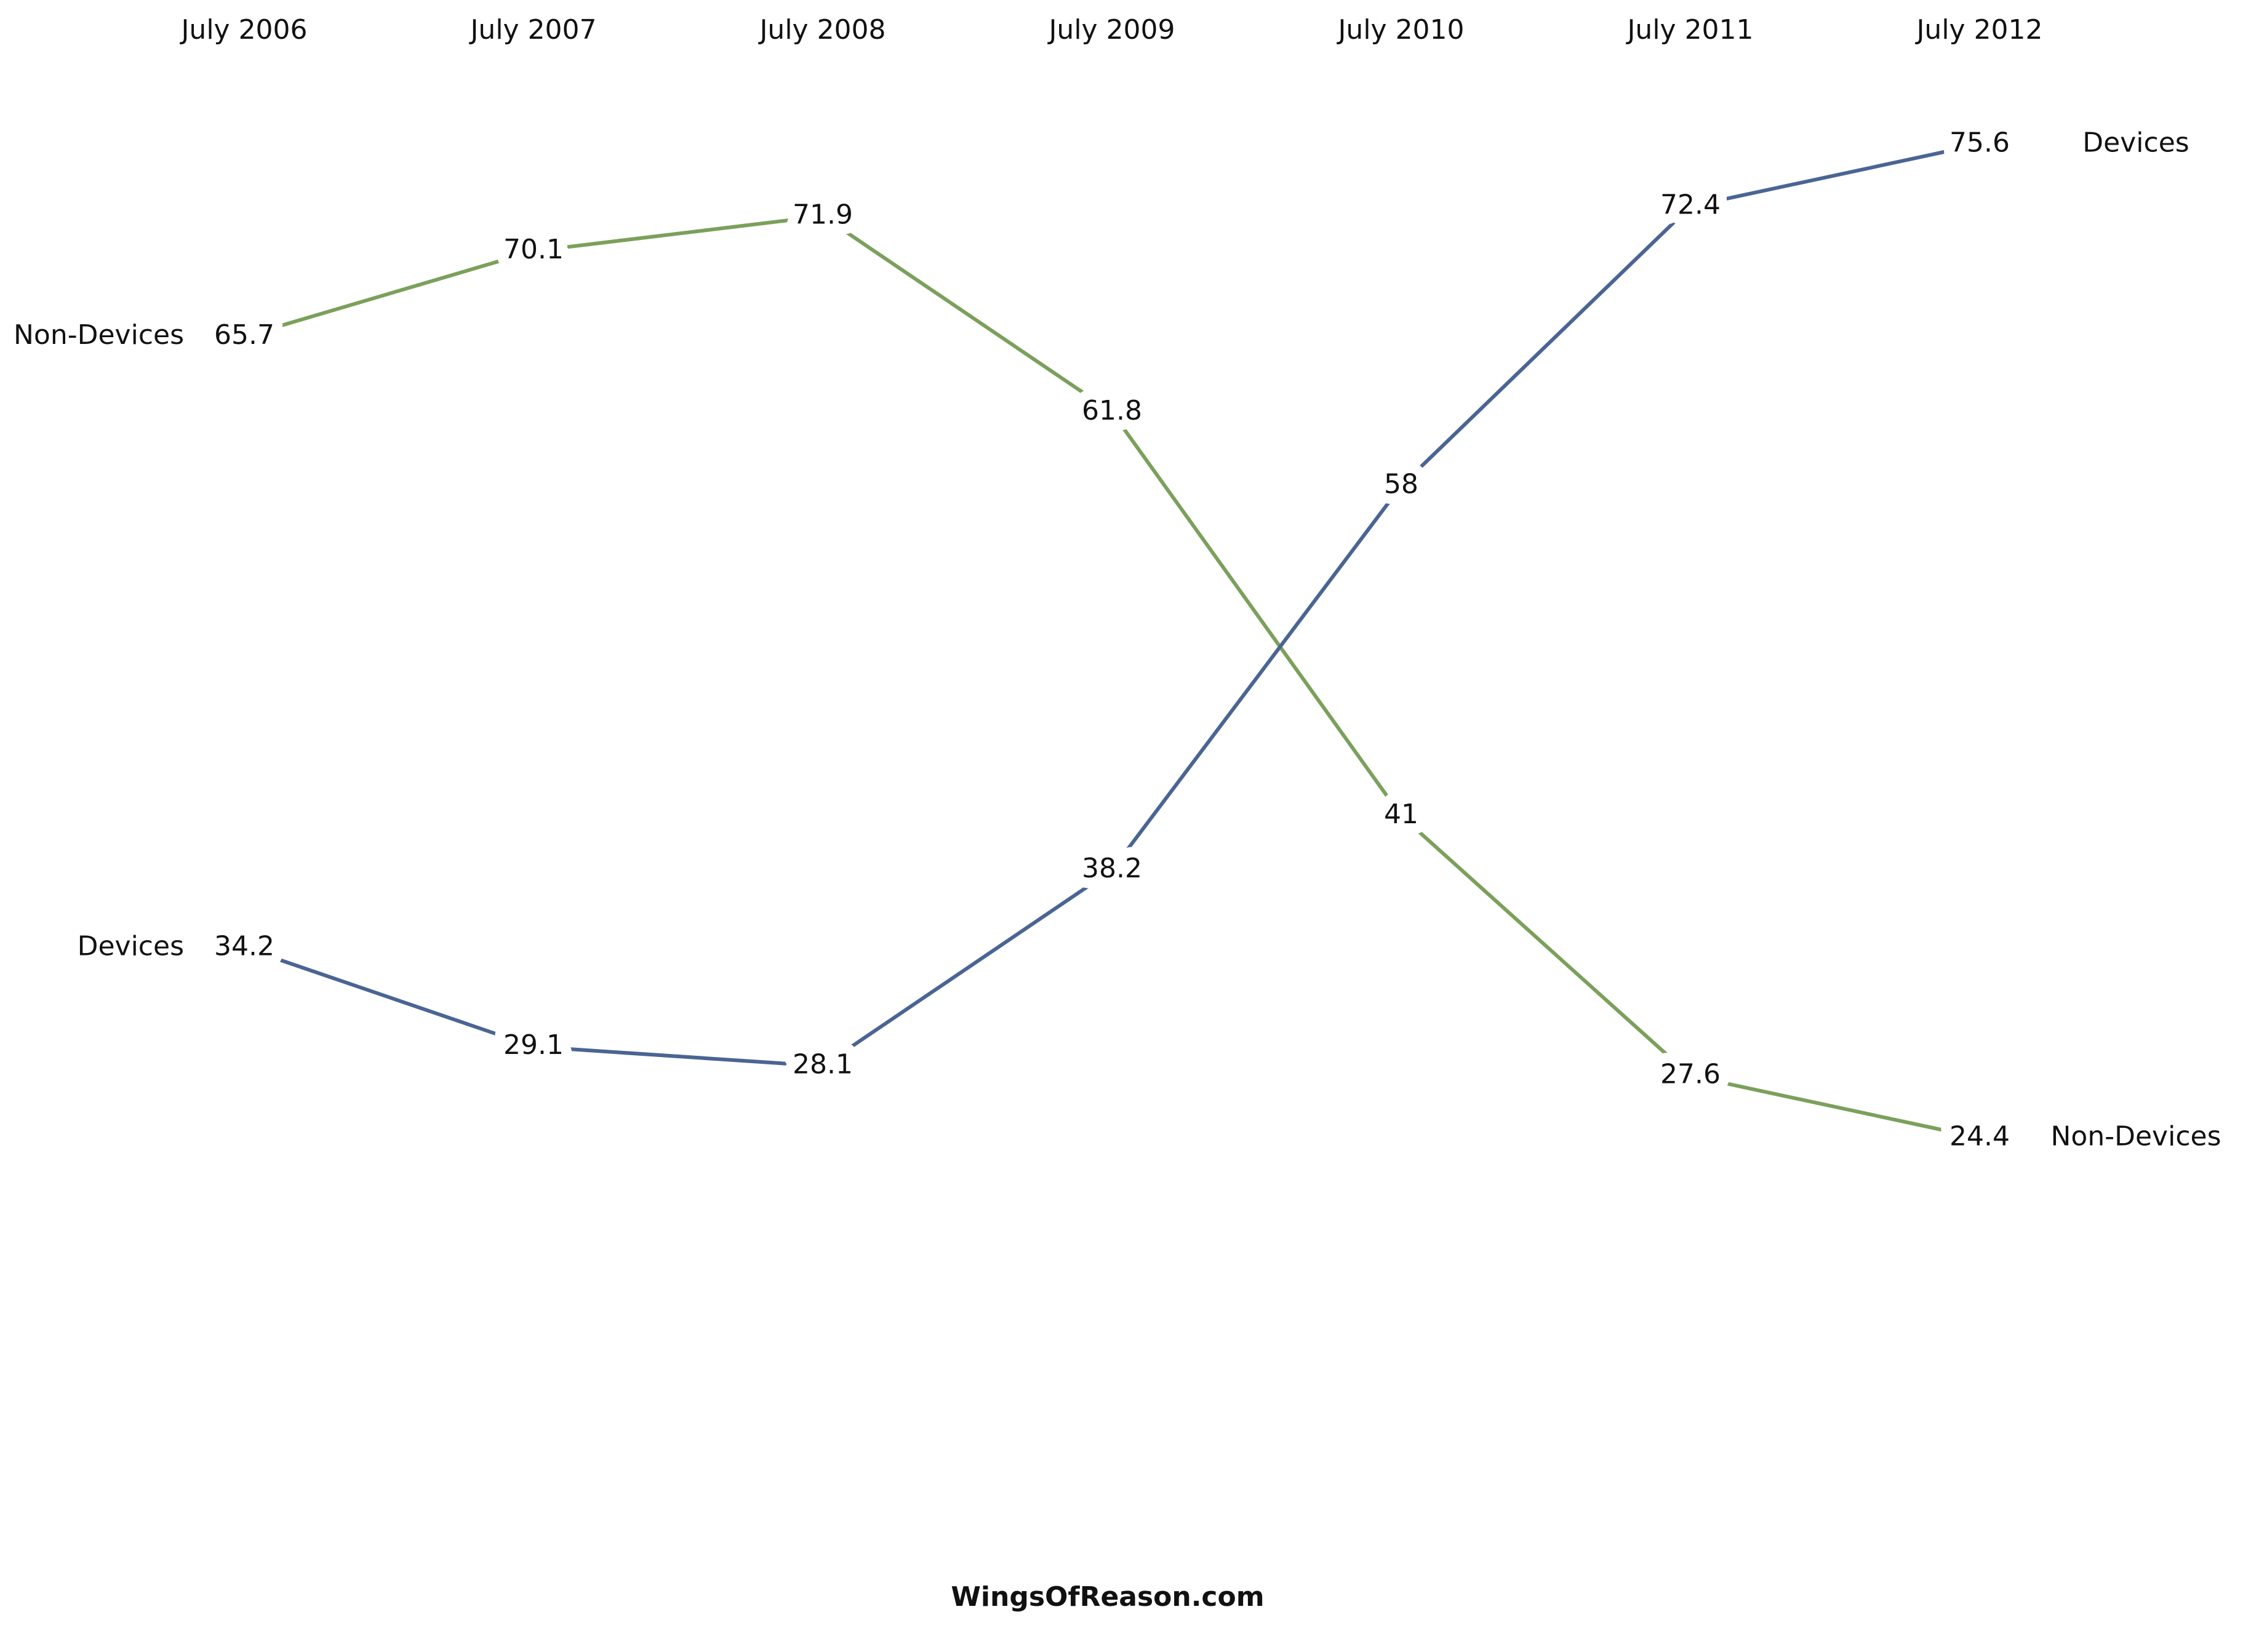 The width and height of the screenshot is (2243, 1652). I want to click on series-label-start: Non-Devices, so click(99, 335).